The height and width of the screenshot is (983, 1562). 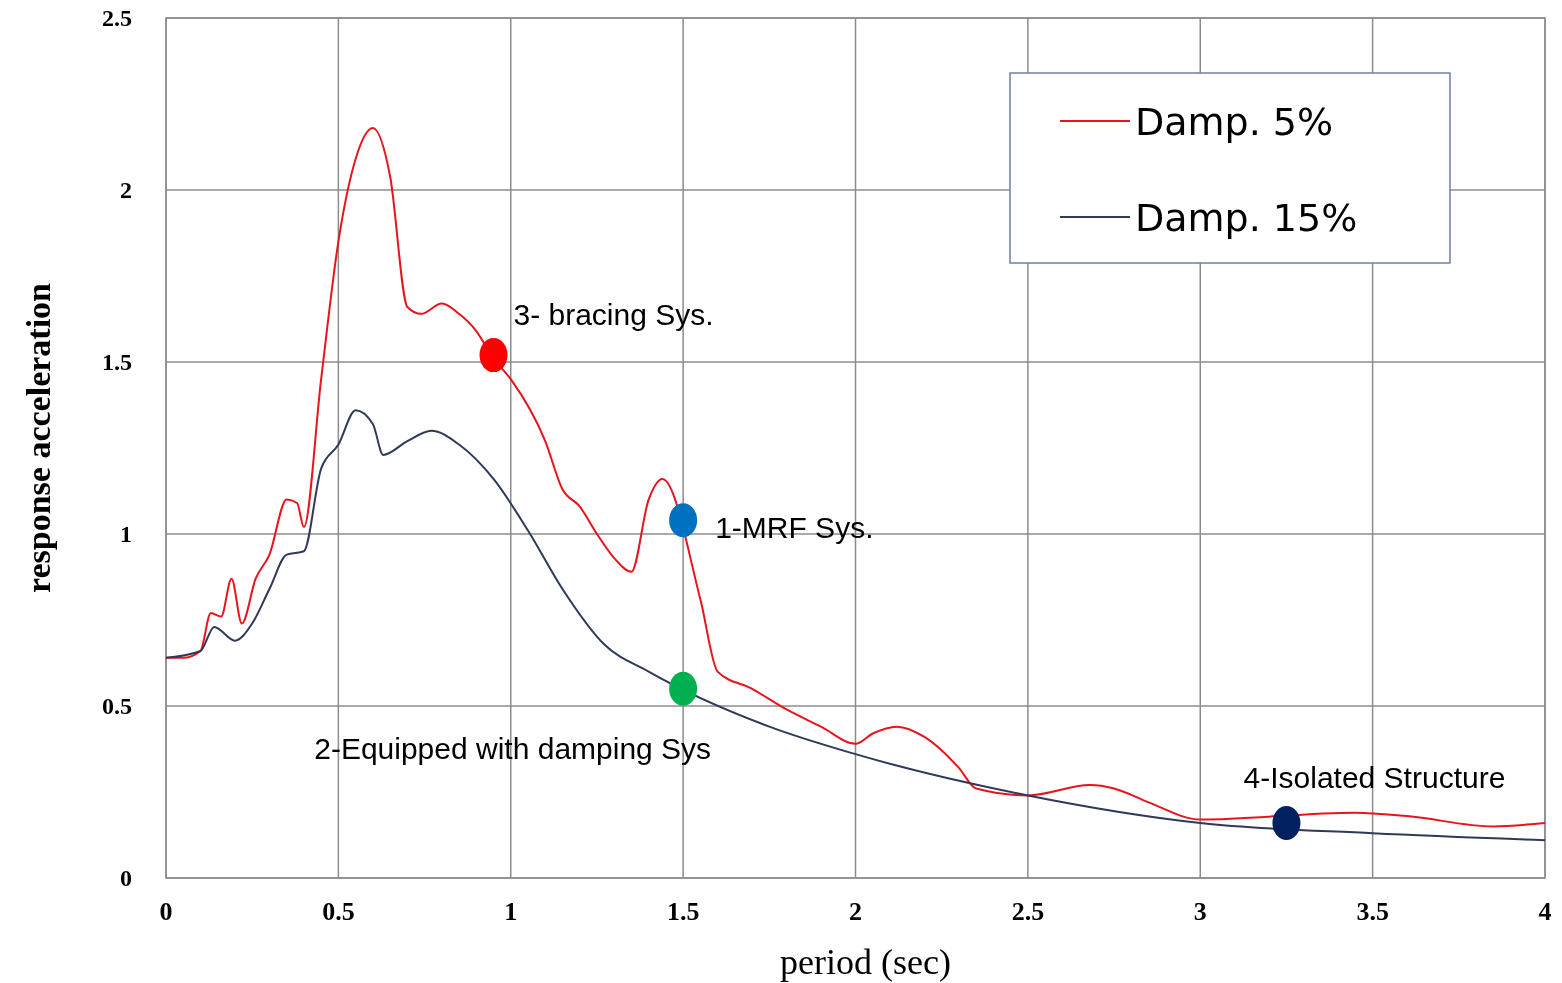 I want to click on y-tick-label: 0.5, so click(x=117, y=706).